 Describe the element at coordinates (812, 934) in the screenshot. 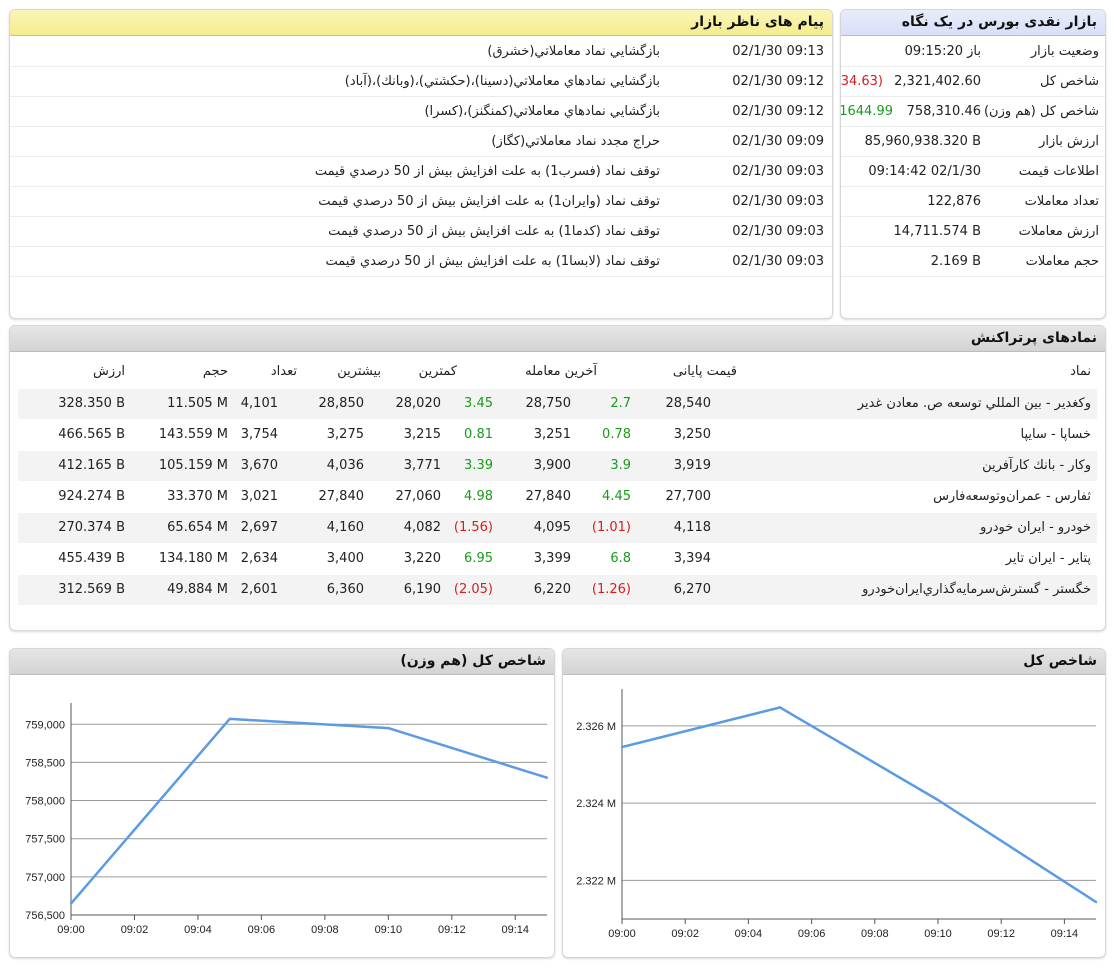

I see `x-tick-label: 09:06` at that location.